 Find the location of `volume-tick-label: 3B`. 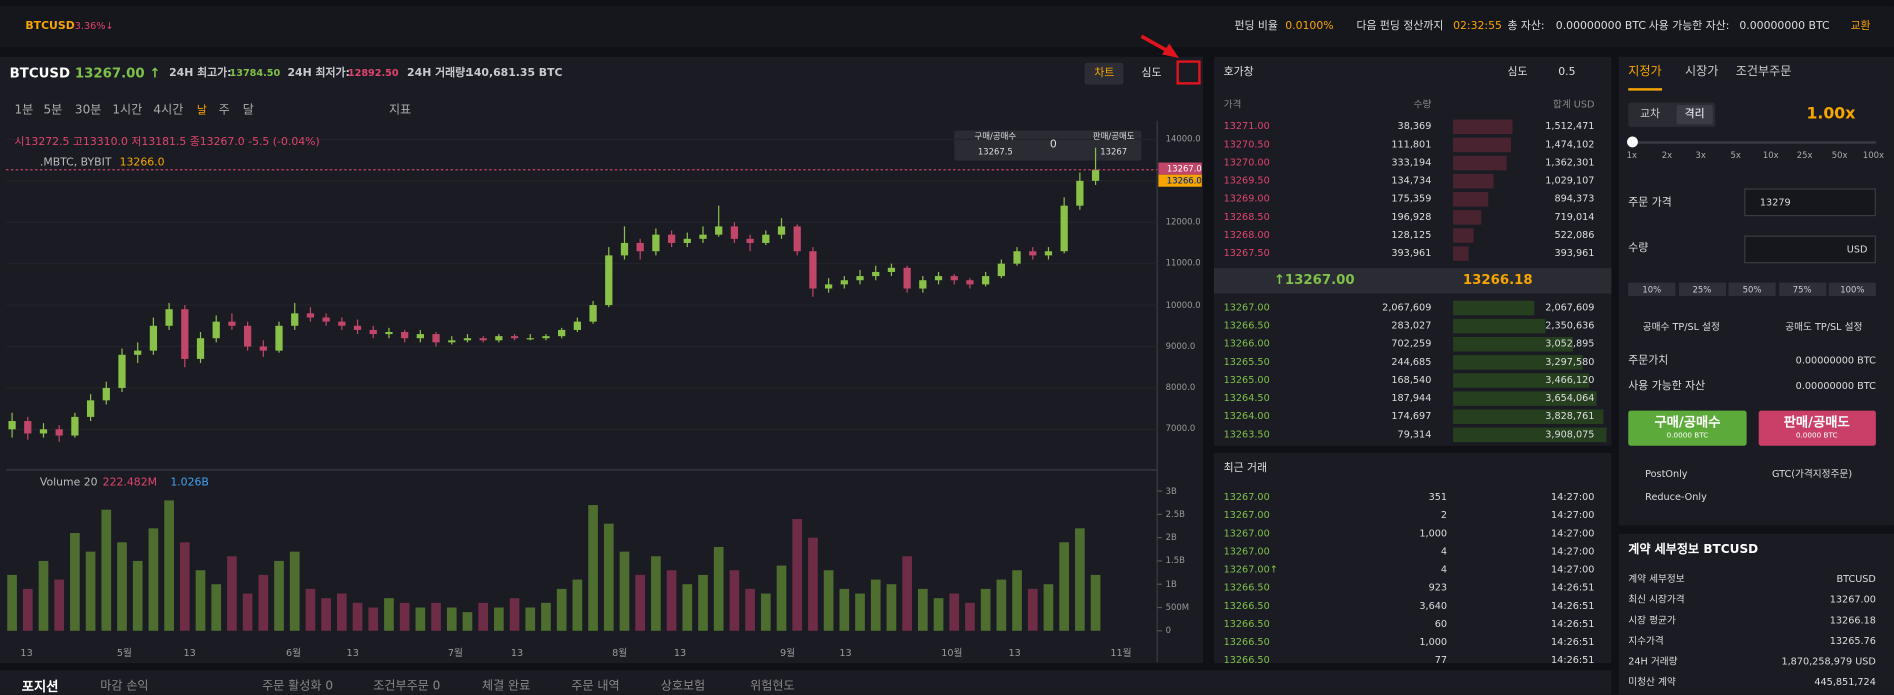

volume-tick-label: 3B is located at coordinates (1171, 491).